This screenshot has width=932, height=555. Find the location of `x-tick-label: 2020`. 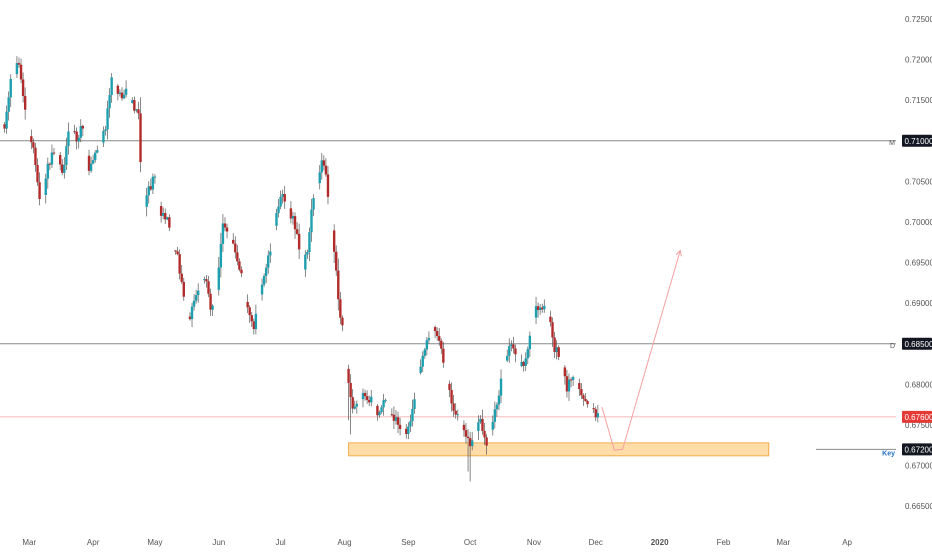

x-tick-label: 2020 is located at coordinates (660, 542).